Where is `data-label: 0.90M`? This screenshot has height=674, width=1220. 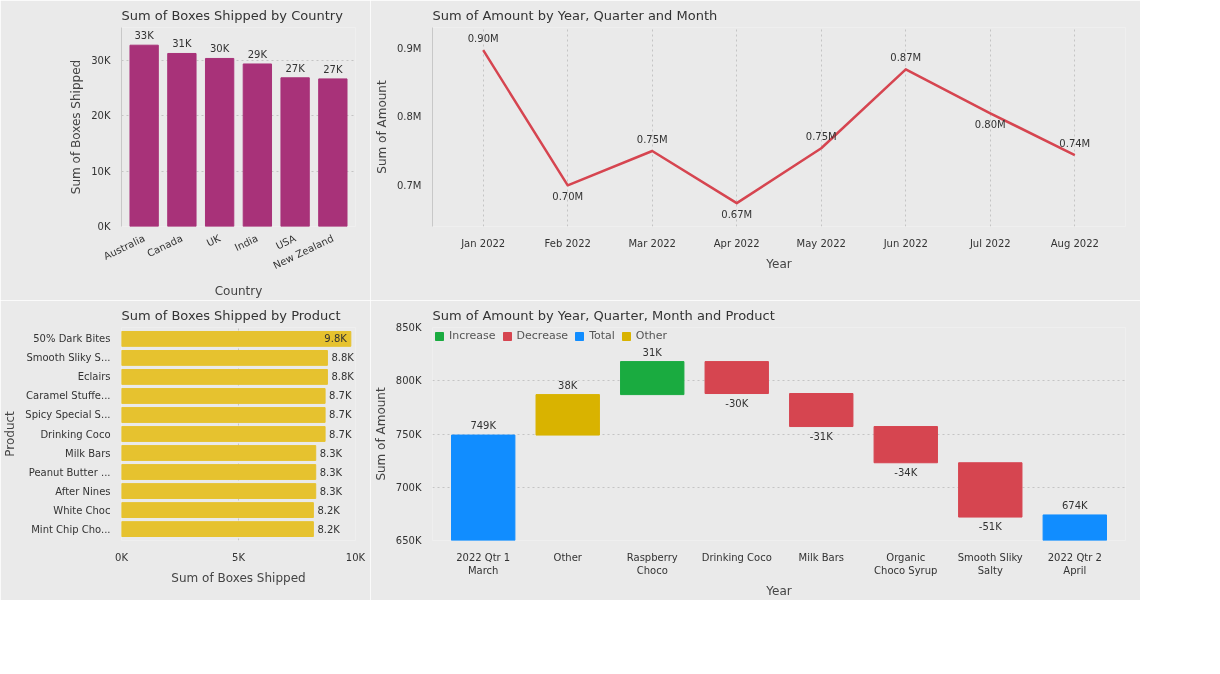 data-label: 0.90M is located at coordinates (483, 39).